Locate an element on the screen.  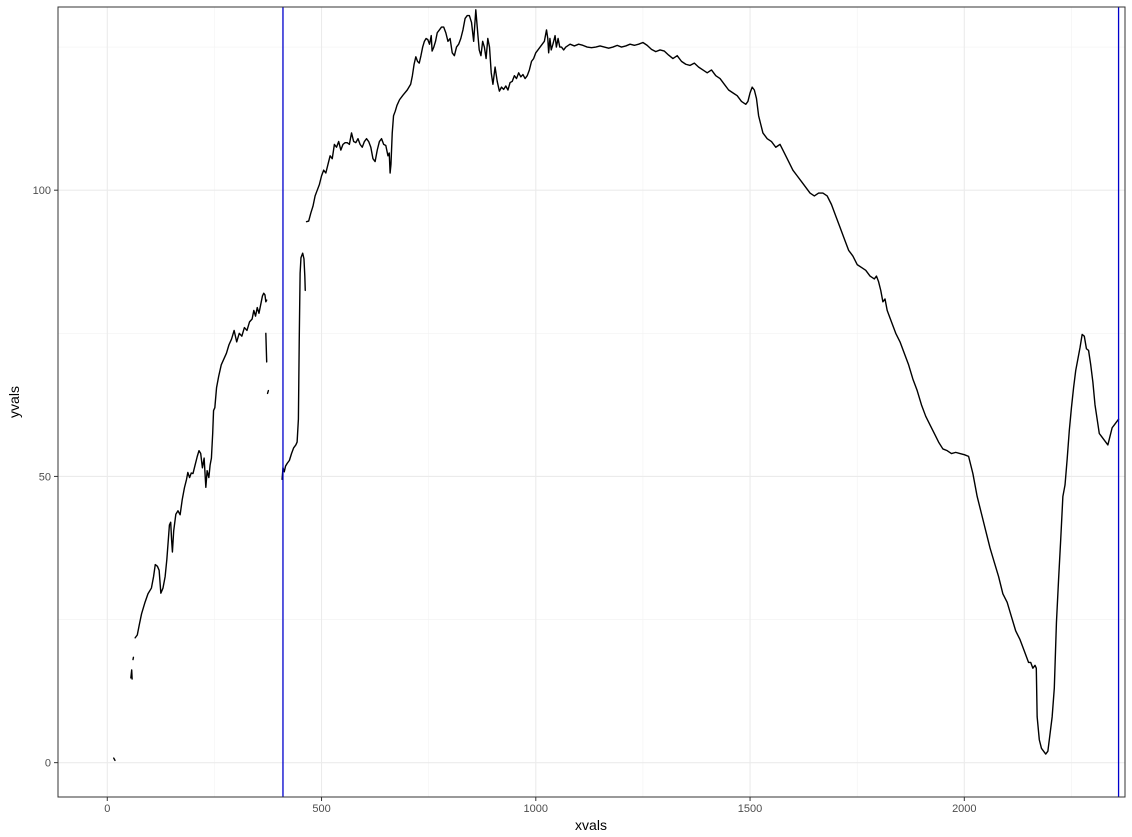
x-tick-label: 1500 is located at coordinates (750, 809).